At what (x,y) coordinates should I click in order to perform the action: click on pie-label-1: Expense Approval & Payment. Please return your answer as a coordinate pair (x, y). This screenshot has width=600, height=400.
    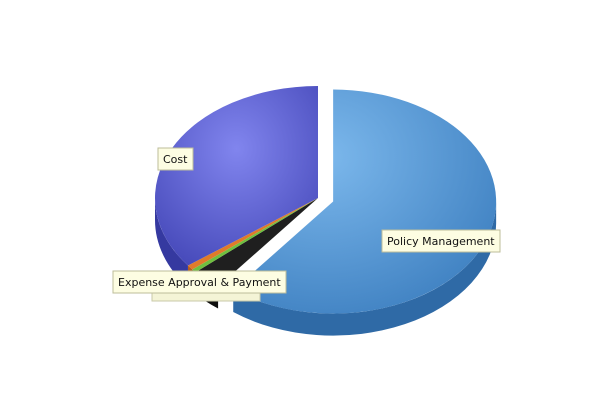
    Looking at the image, I should click on (199, 282).